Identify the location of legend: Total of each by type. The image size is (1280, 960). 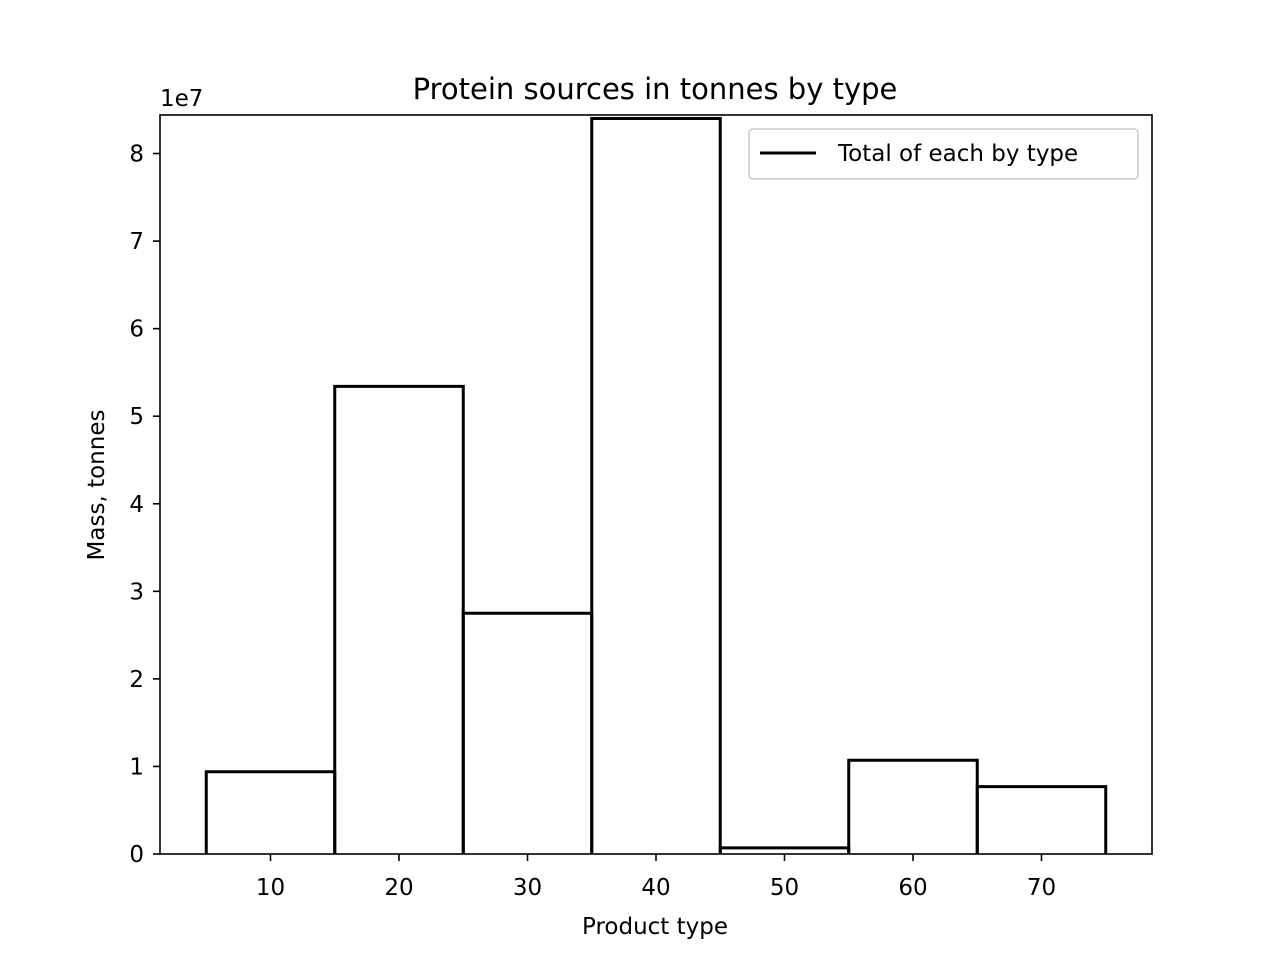
(943, 154).